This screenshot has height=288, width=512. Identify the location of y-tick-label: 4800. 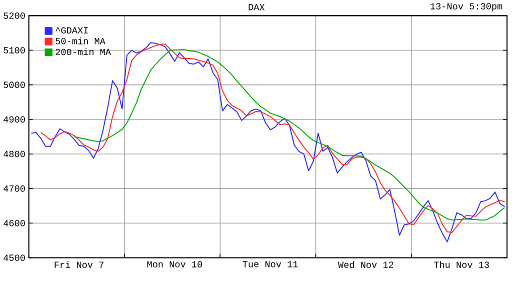
(14, 154).